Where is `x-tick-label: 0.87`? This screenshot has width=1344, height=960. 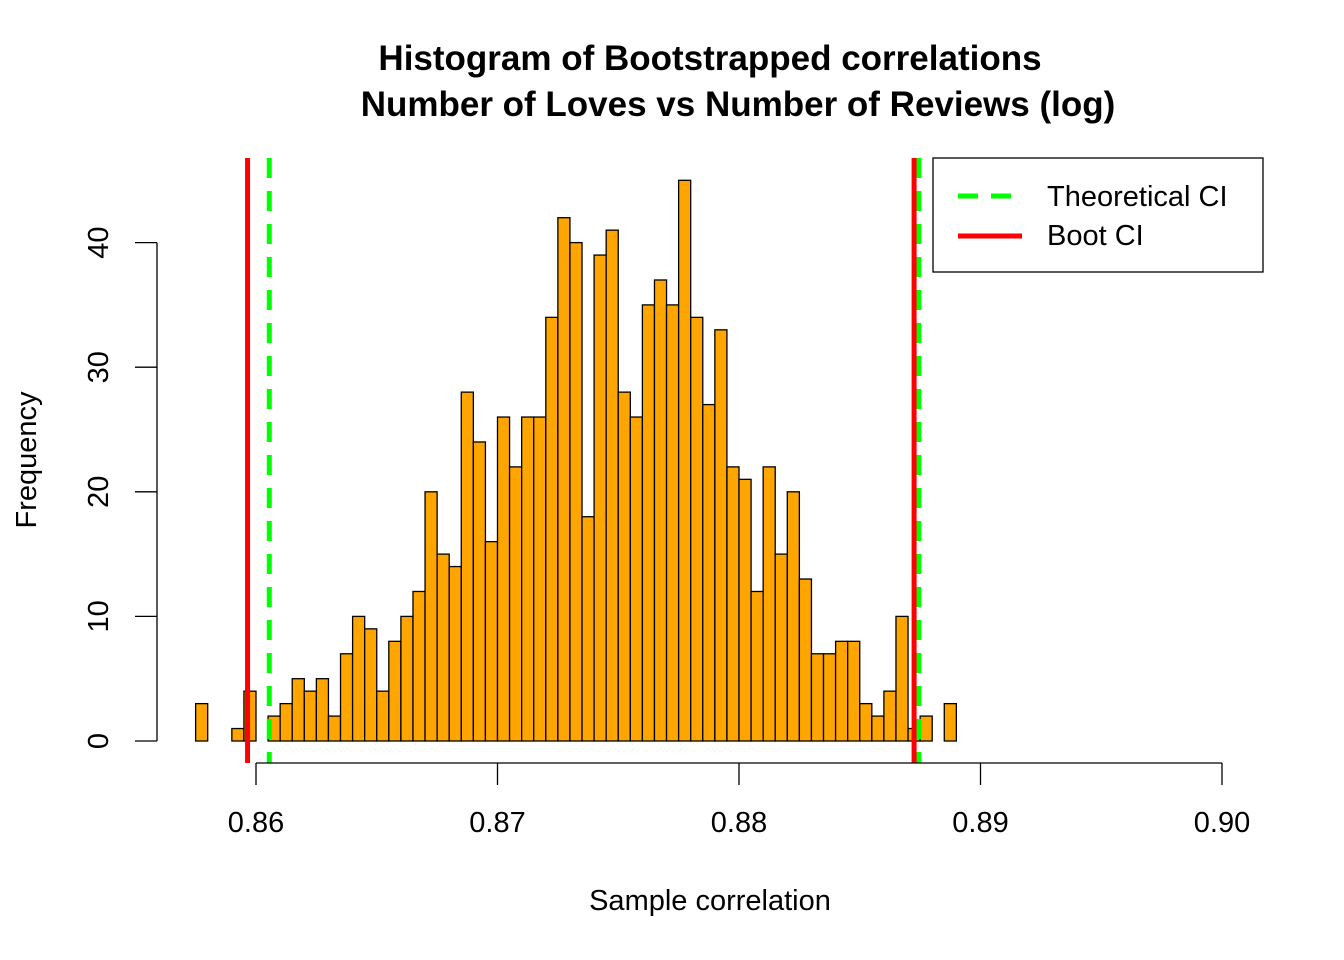
x-tick-label: 0.87 is located at coordinates (497, 823).